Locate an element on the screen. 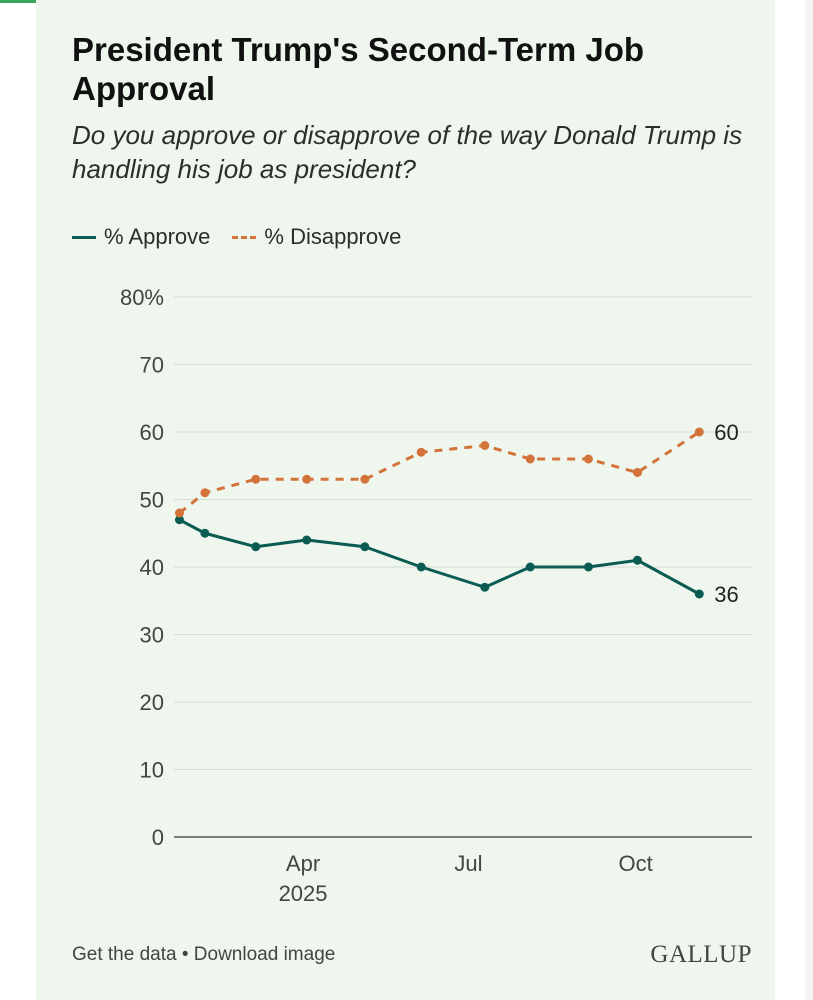 The image size is (813, 1000). end-label-approve: 36 is located at coordinates (726, 594).